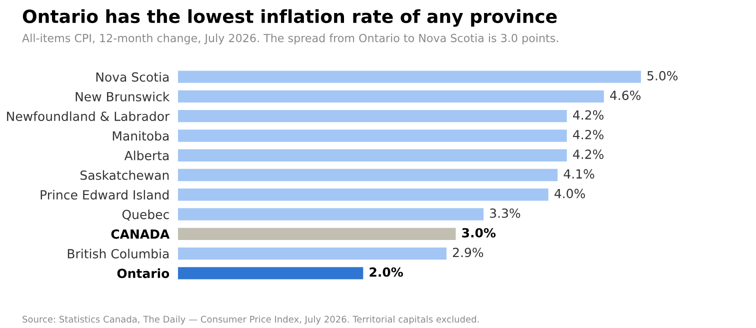 The width and height of the screenshot is (756, 328). Describe the element at coordinates (118, 253) in the screenshot. I see `y-tick-label: British Columbia` at that location.